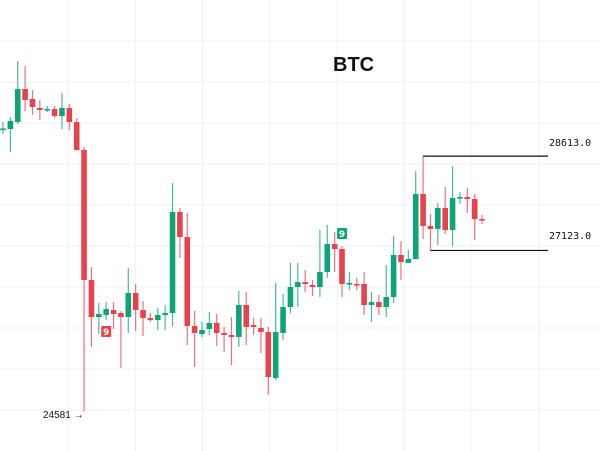  What do you see at coordinates (354, 65) in the screenshot?
I see `chart-title: BTC` at bounding box center [354, 65].